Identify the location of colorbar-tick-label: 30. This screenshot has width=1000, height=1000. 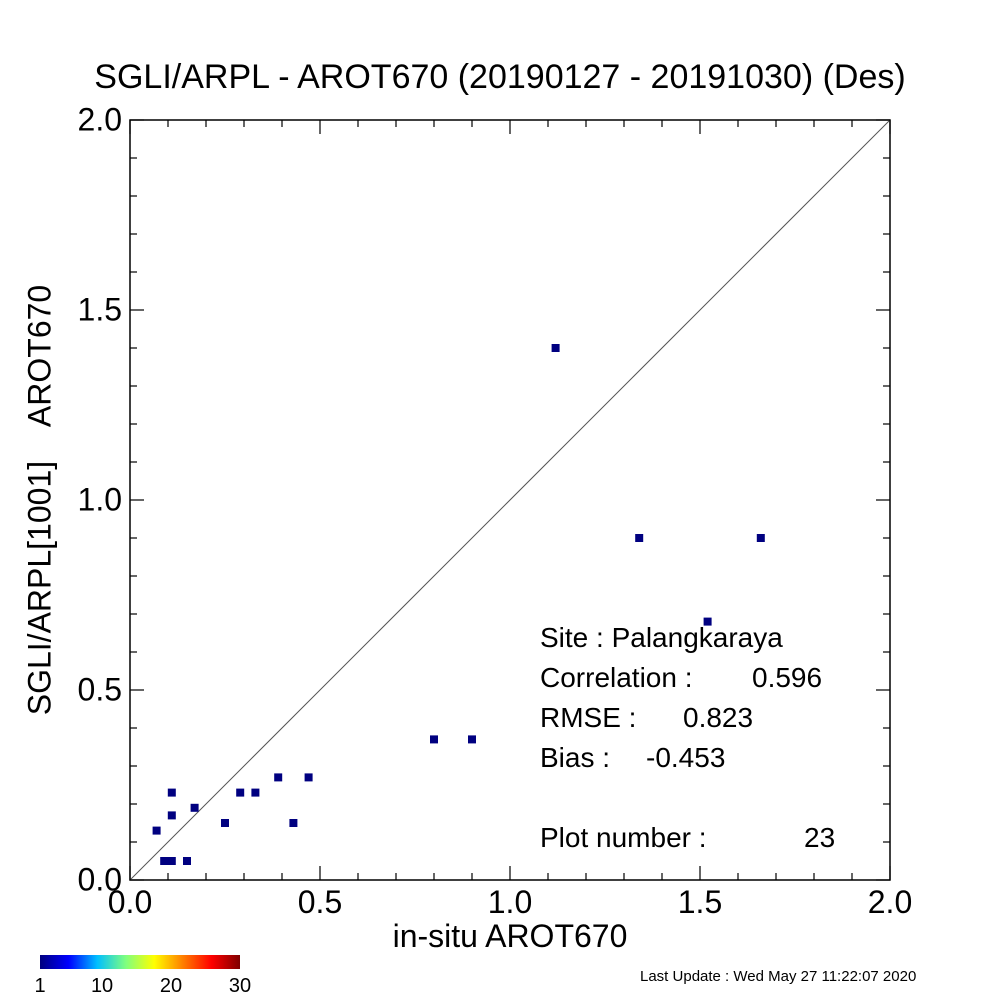
(240, 986).